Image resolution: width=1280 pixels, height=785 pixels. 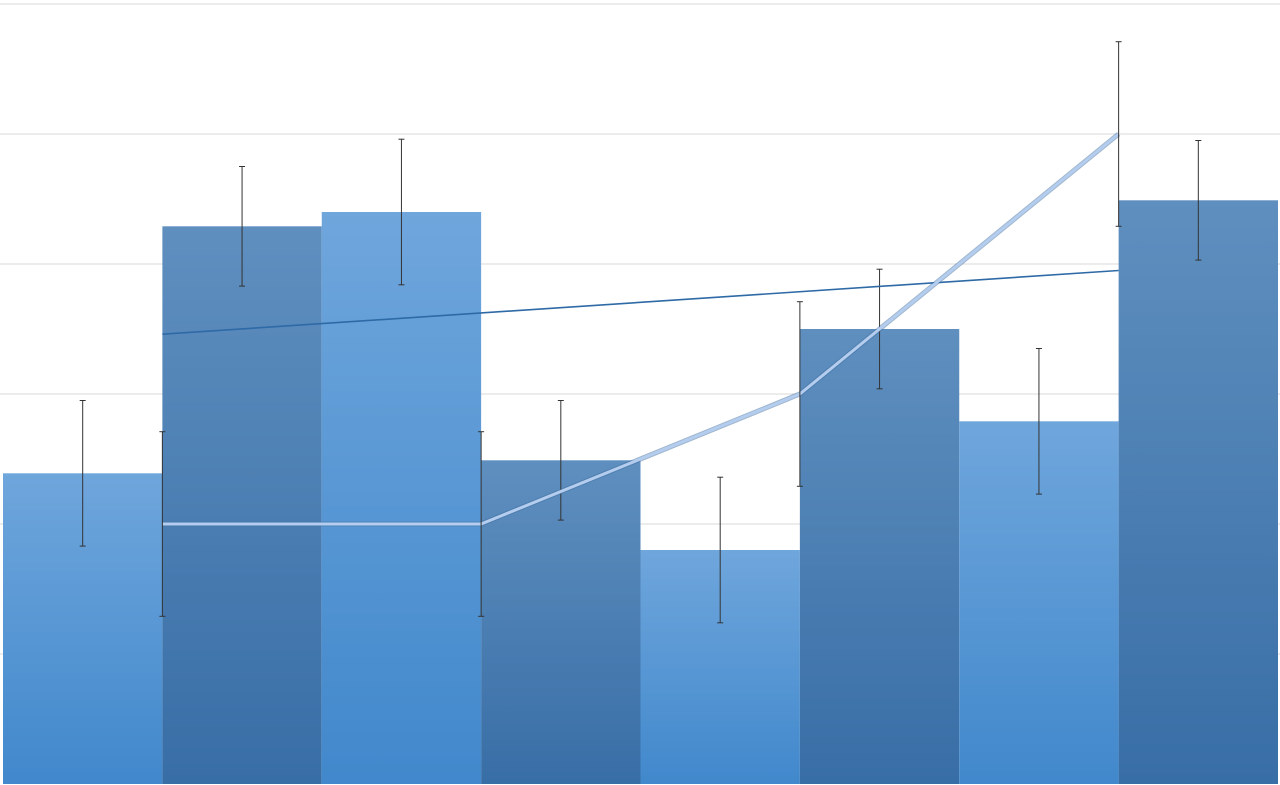 I want to click on trendline, so click(x=640, y=302).